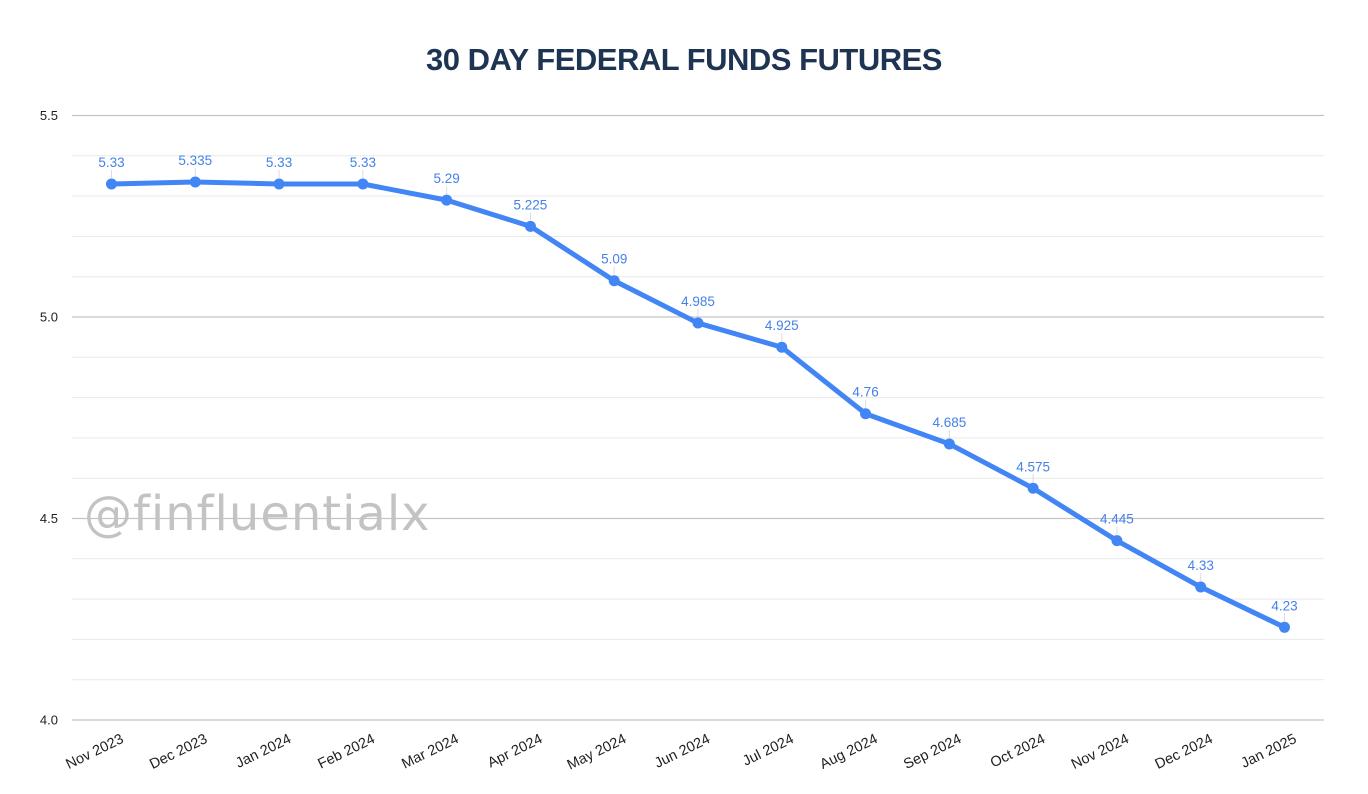 The image size is (1368, 794). I want to click on data-label: 5.09, so click(614, 259).